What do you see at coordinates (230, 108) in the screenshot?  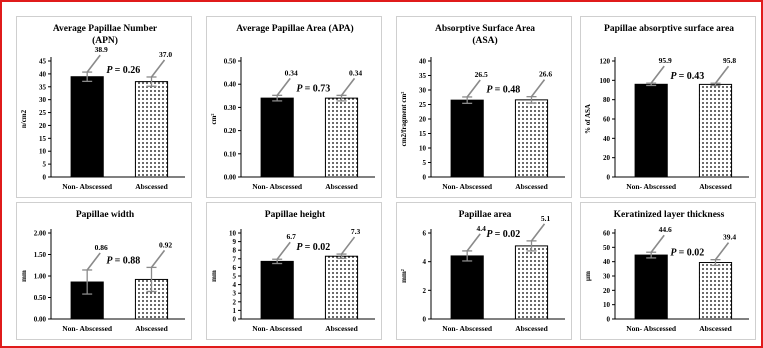 I see `y-tick-label: 0.30` at bounding box center [230, 108].